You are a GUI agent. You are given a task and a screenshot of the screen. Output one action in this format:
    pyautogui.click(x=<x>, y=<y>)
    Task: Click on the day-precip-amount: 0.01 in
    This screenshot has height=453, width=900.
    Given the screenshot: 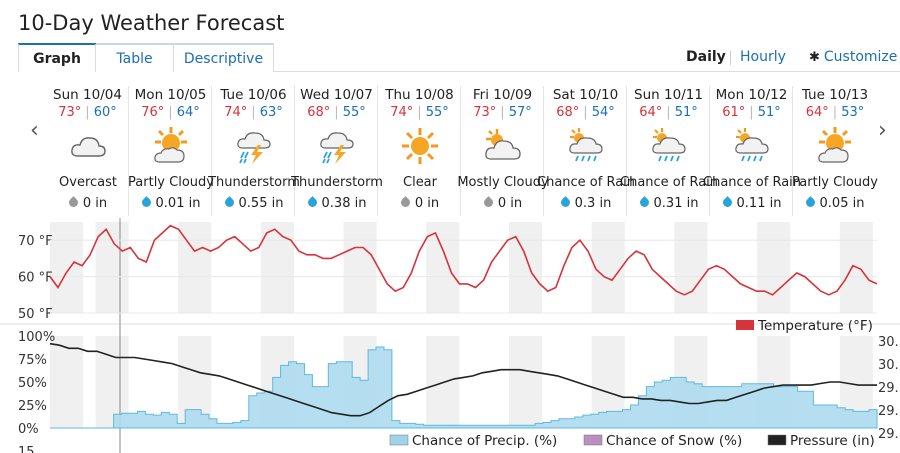 What is the action you would take?
    pyautogui.click(x=171, y=203)
    